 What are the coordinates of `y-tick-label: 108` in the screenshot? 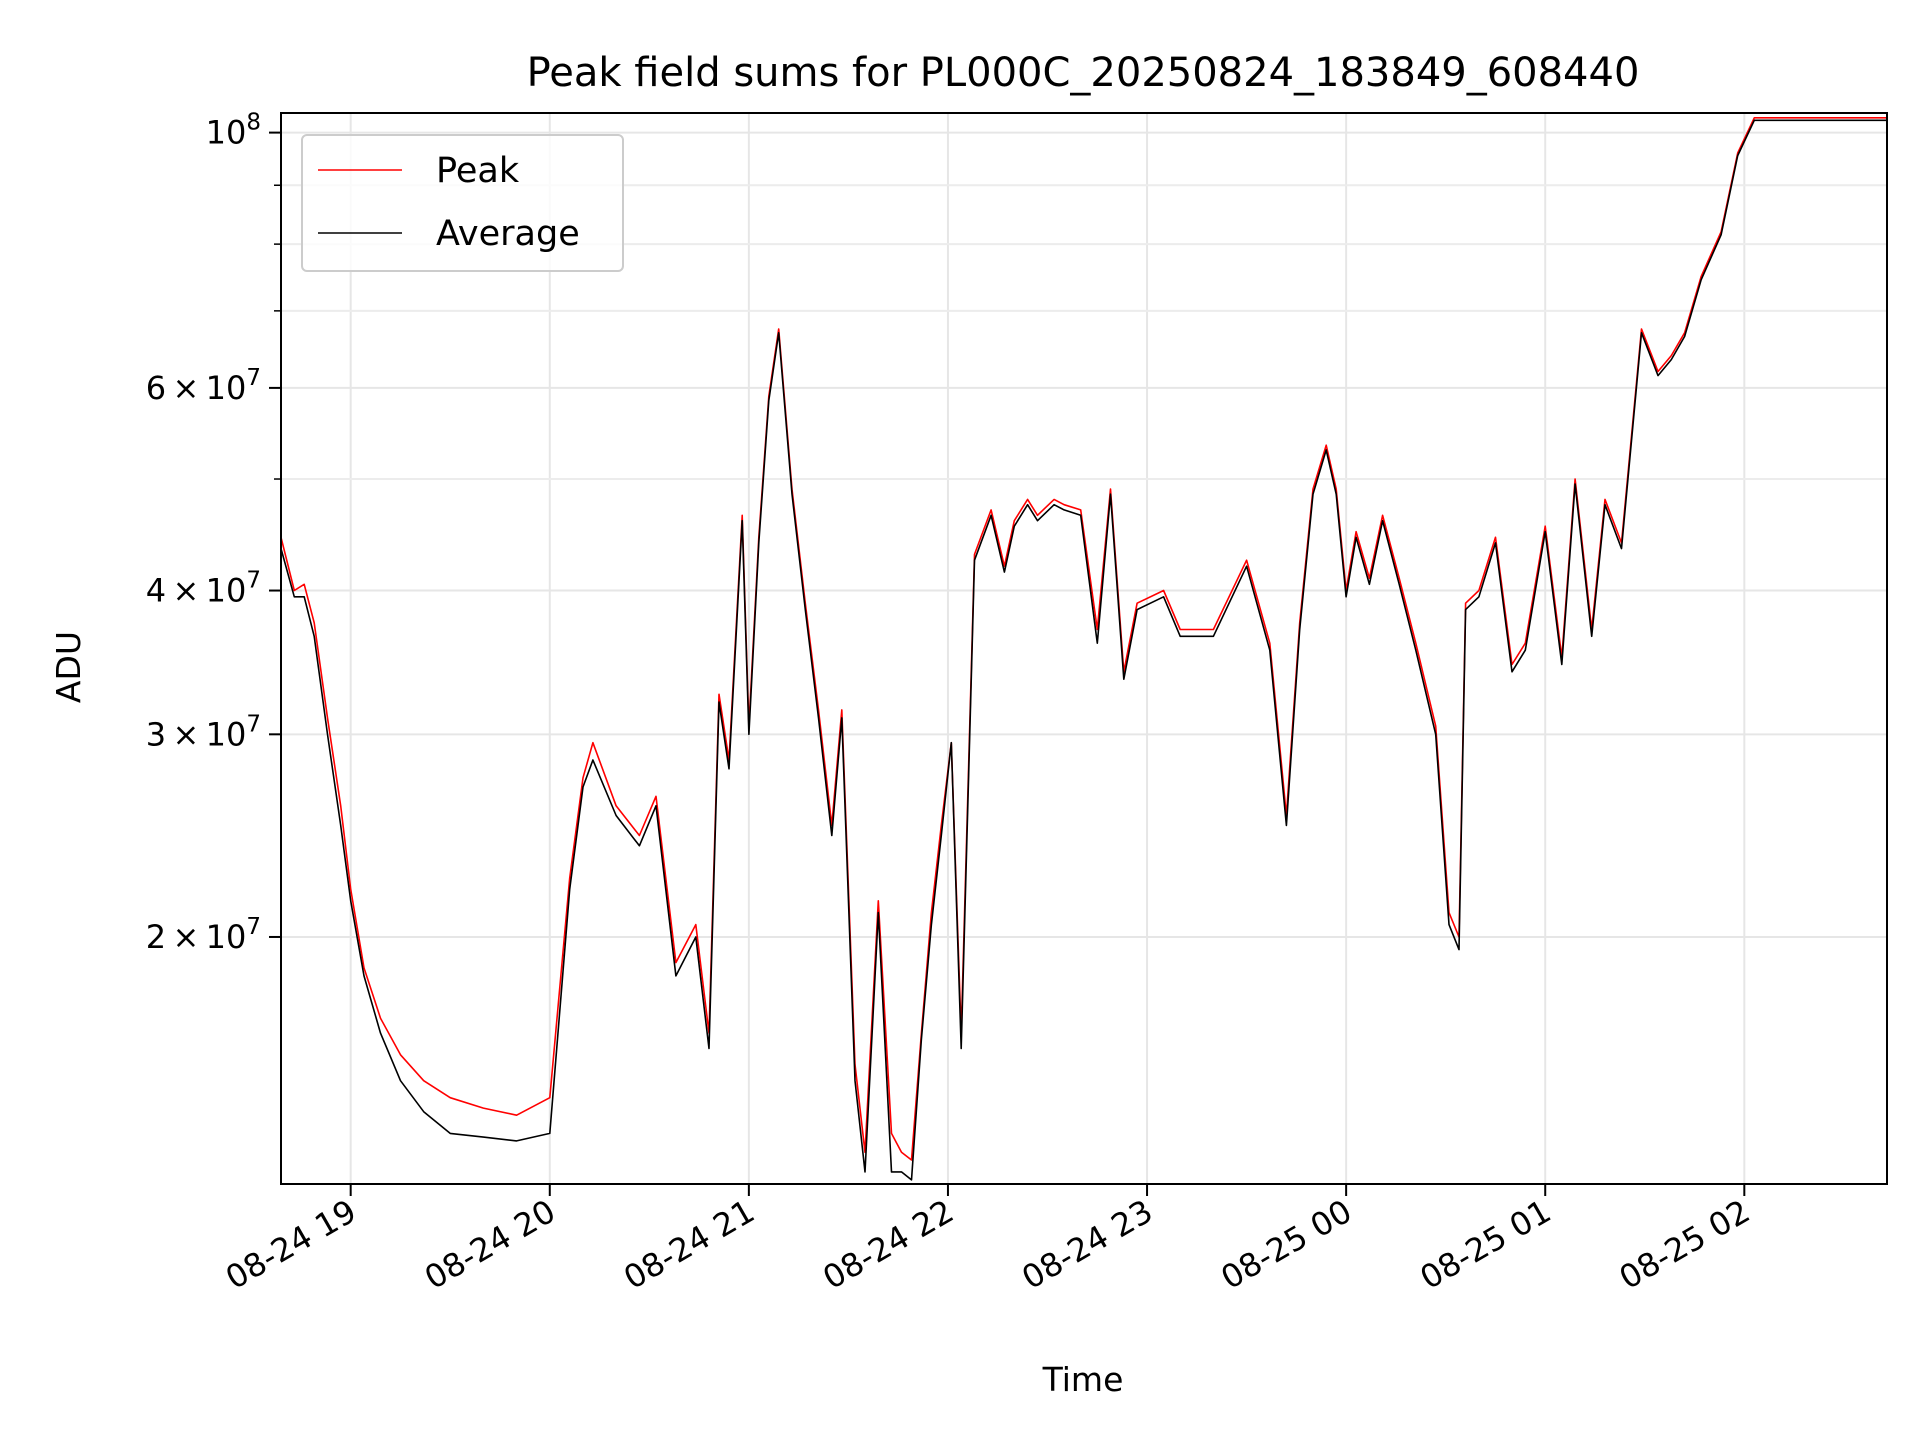 It's located at (233, 131).